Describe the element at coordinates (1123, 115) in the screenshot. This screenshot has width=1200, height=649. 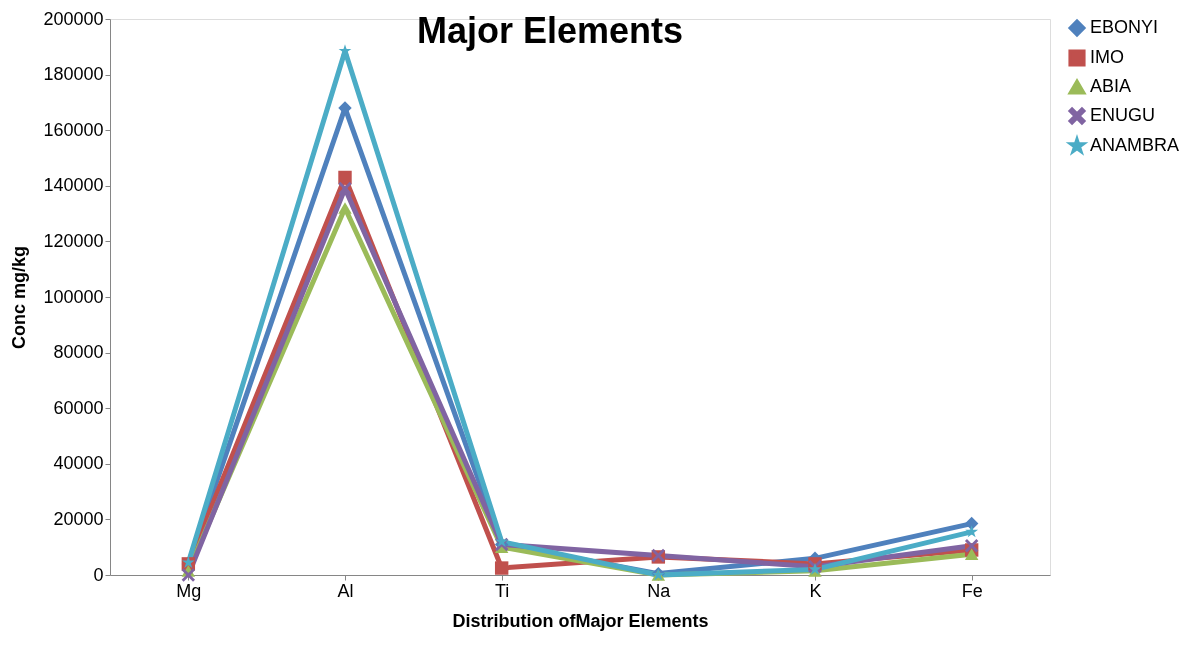
I see `legend-label: ENUGU` at that location.